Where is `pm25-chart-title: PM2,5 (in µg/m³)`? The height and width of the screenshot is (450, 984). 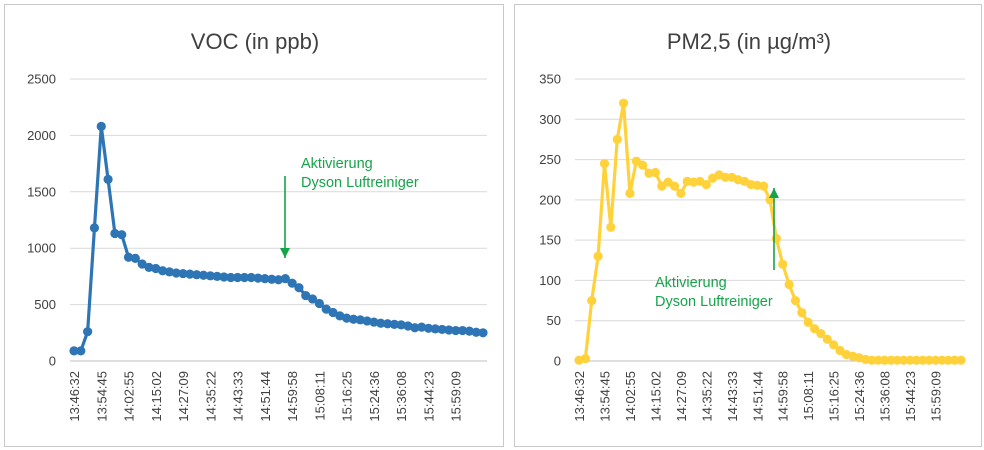
pm25-chart-title: PM2,5 (in µg/m³) is located at coordinates (749, 41).